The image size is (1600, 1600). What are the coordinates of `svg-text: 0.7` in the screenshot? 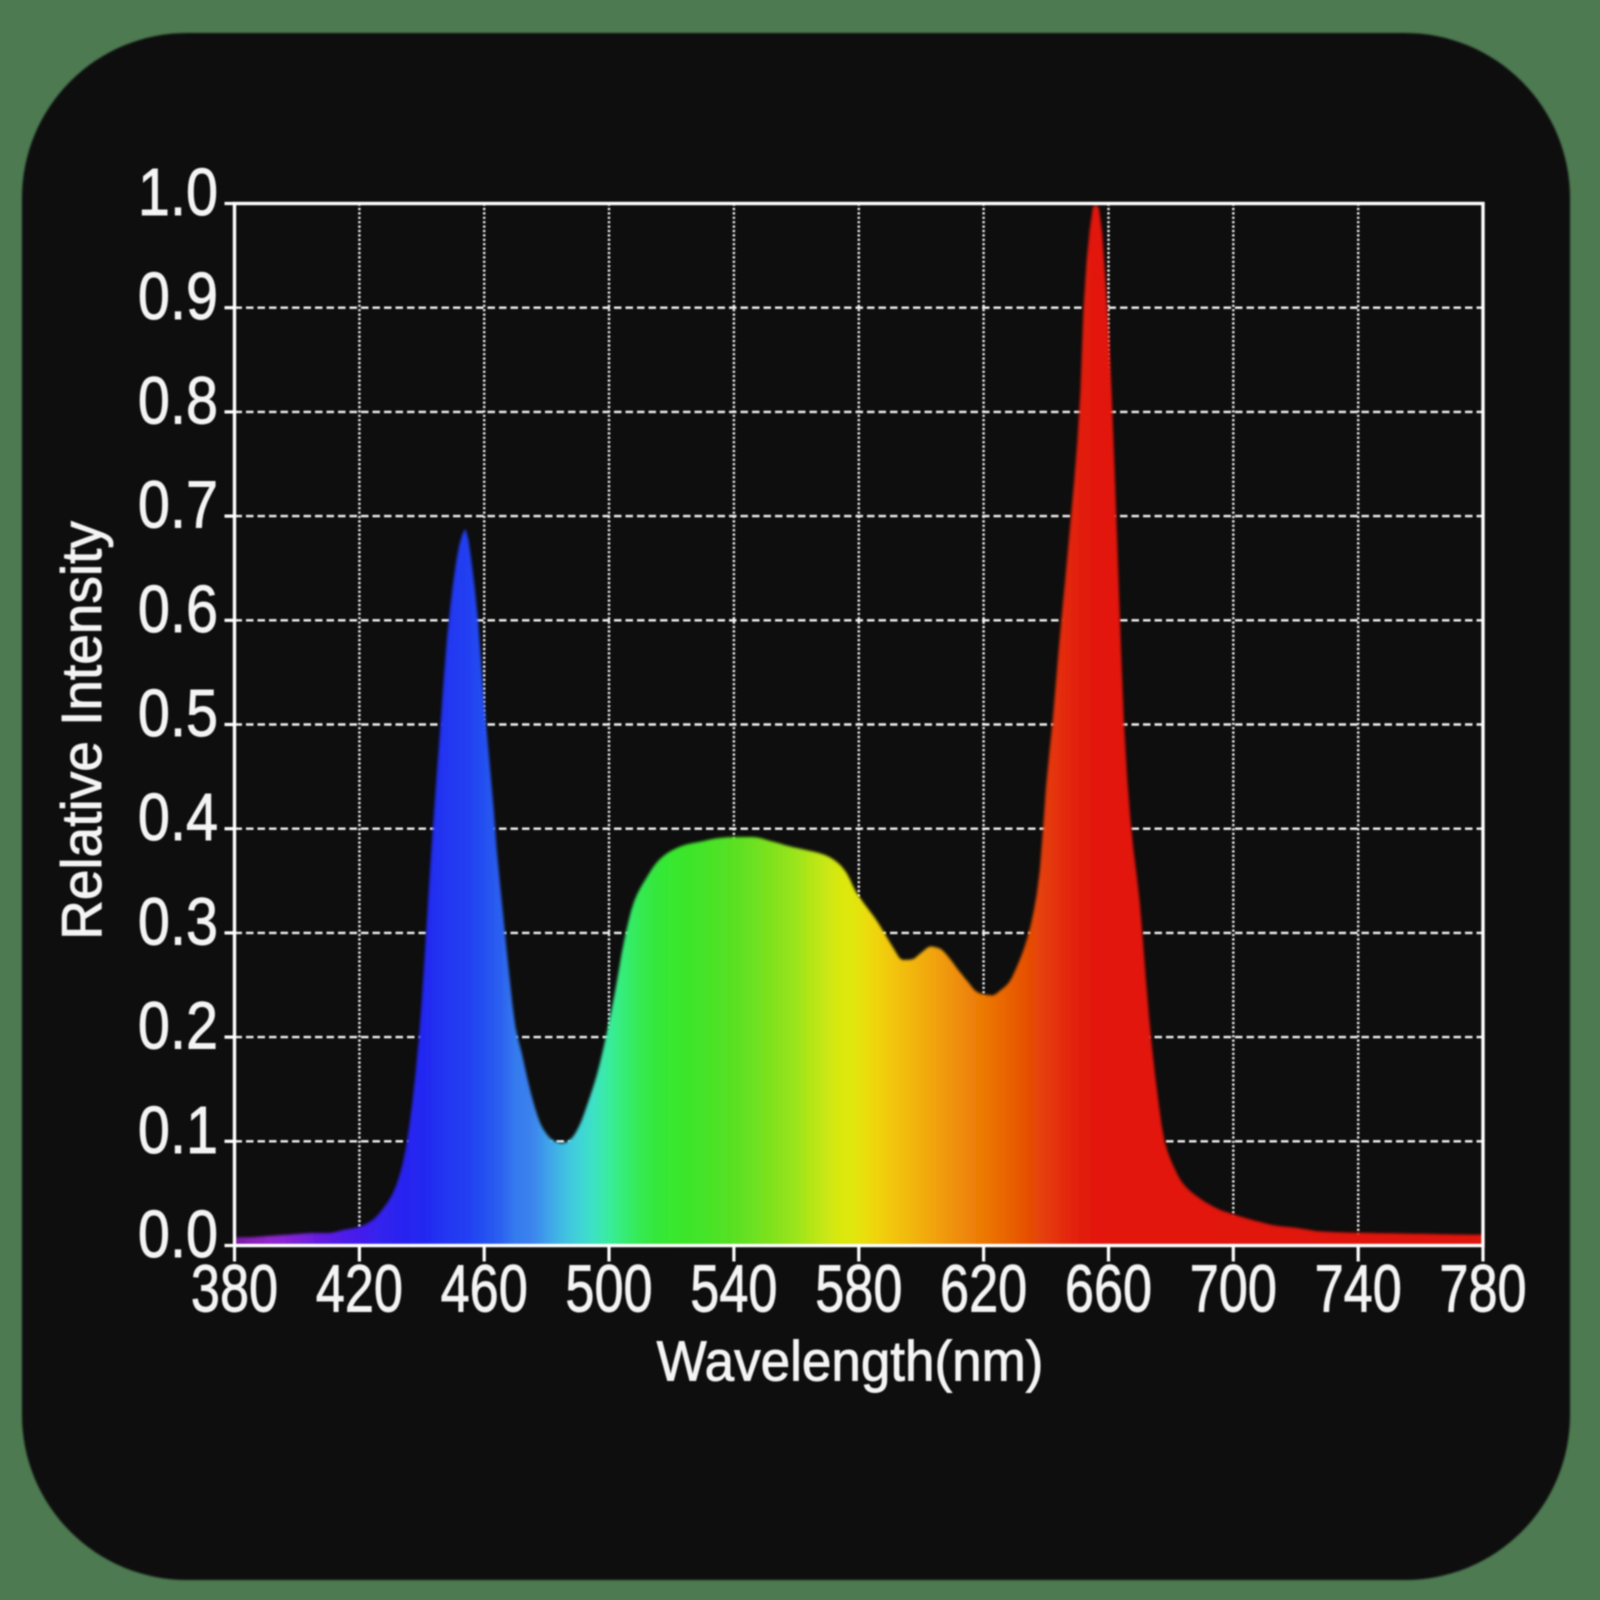 It's located at (178, 505).